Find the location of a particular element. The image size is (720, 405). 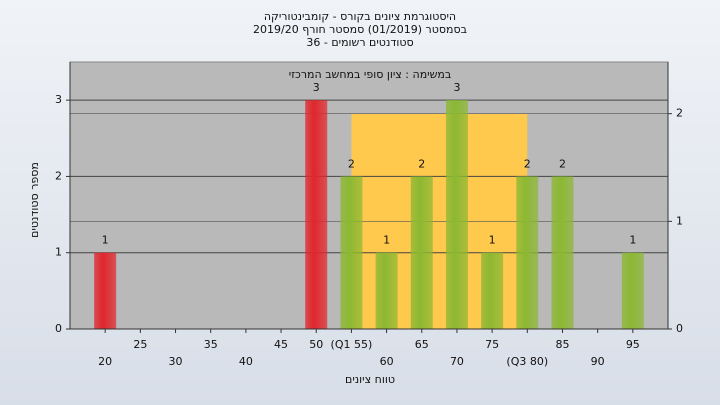

y-tick-label: 0 is located at coordinates (58, 328).